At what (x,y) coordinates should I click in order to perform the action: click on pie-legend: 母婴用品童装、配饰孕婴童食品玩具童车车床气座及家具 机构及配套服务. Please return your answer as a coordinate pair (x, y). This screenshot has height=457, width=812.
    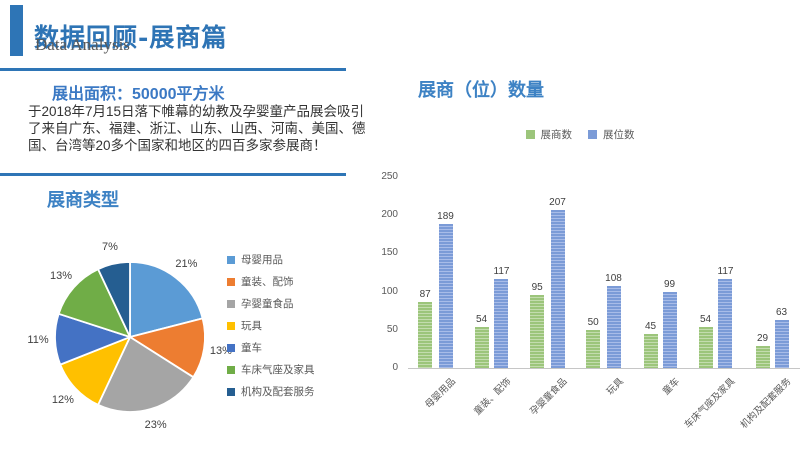
    Looking at the image, I should click on (271, 329).